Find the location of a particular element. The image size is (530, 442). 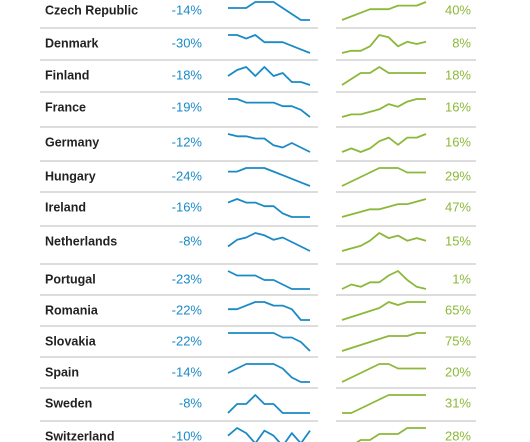

country-name: Switzerland is located at coordinates (79, 435).